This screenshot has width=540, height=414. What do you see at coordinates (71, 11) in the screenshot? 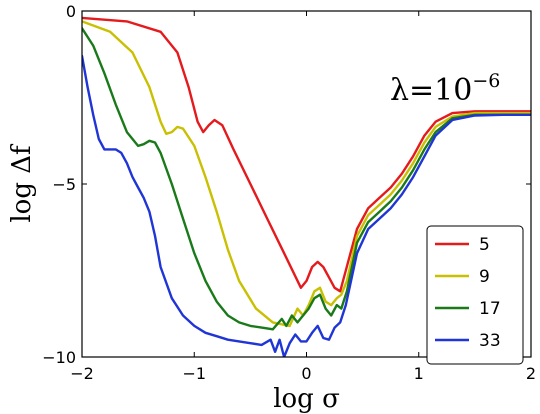
I see `y-tick-label: 0` at bounding box center [71, 11].